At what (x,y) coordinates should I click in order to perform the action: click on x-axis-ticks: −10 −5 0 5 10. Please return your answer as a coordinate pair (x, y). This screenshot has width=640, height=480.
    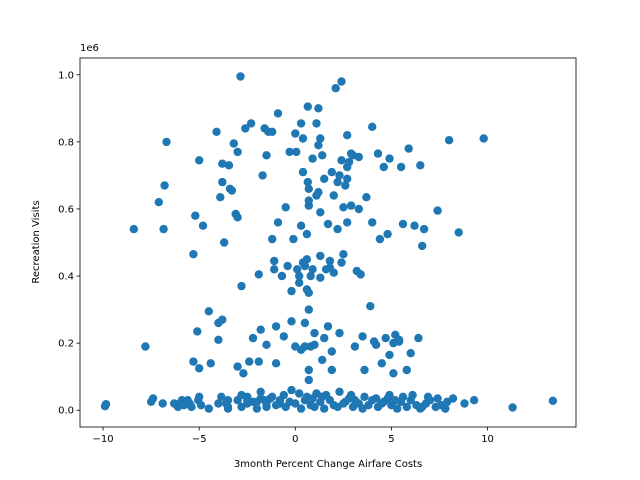
    Looking at the image, I should click on (293, 436).